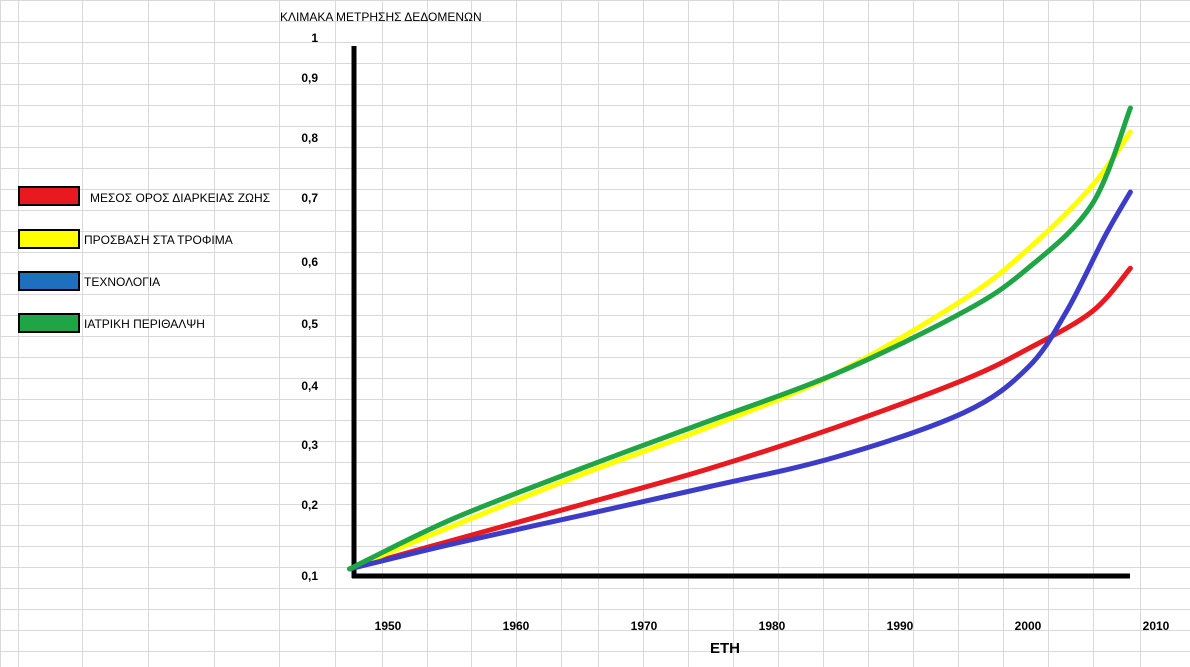  I want to click on legend-swatch-medical-care, so click(49, 323).